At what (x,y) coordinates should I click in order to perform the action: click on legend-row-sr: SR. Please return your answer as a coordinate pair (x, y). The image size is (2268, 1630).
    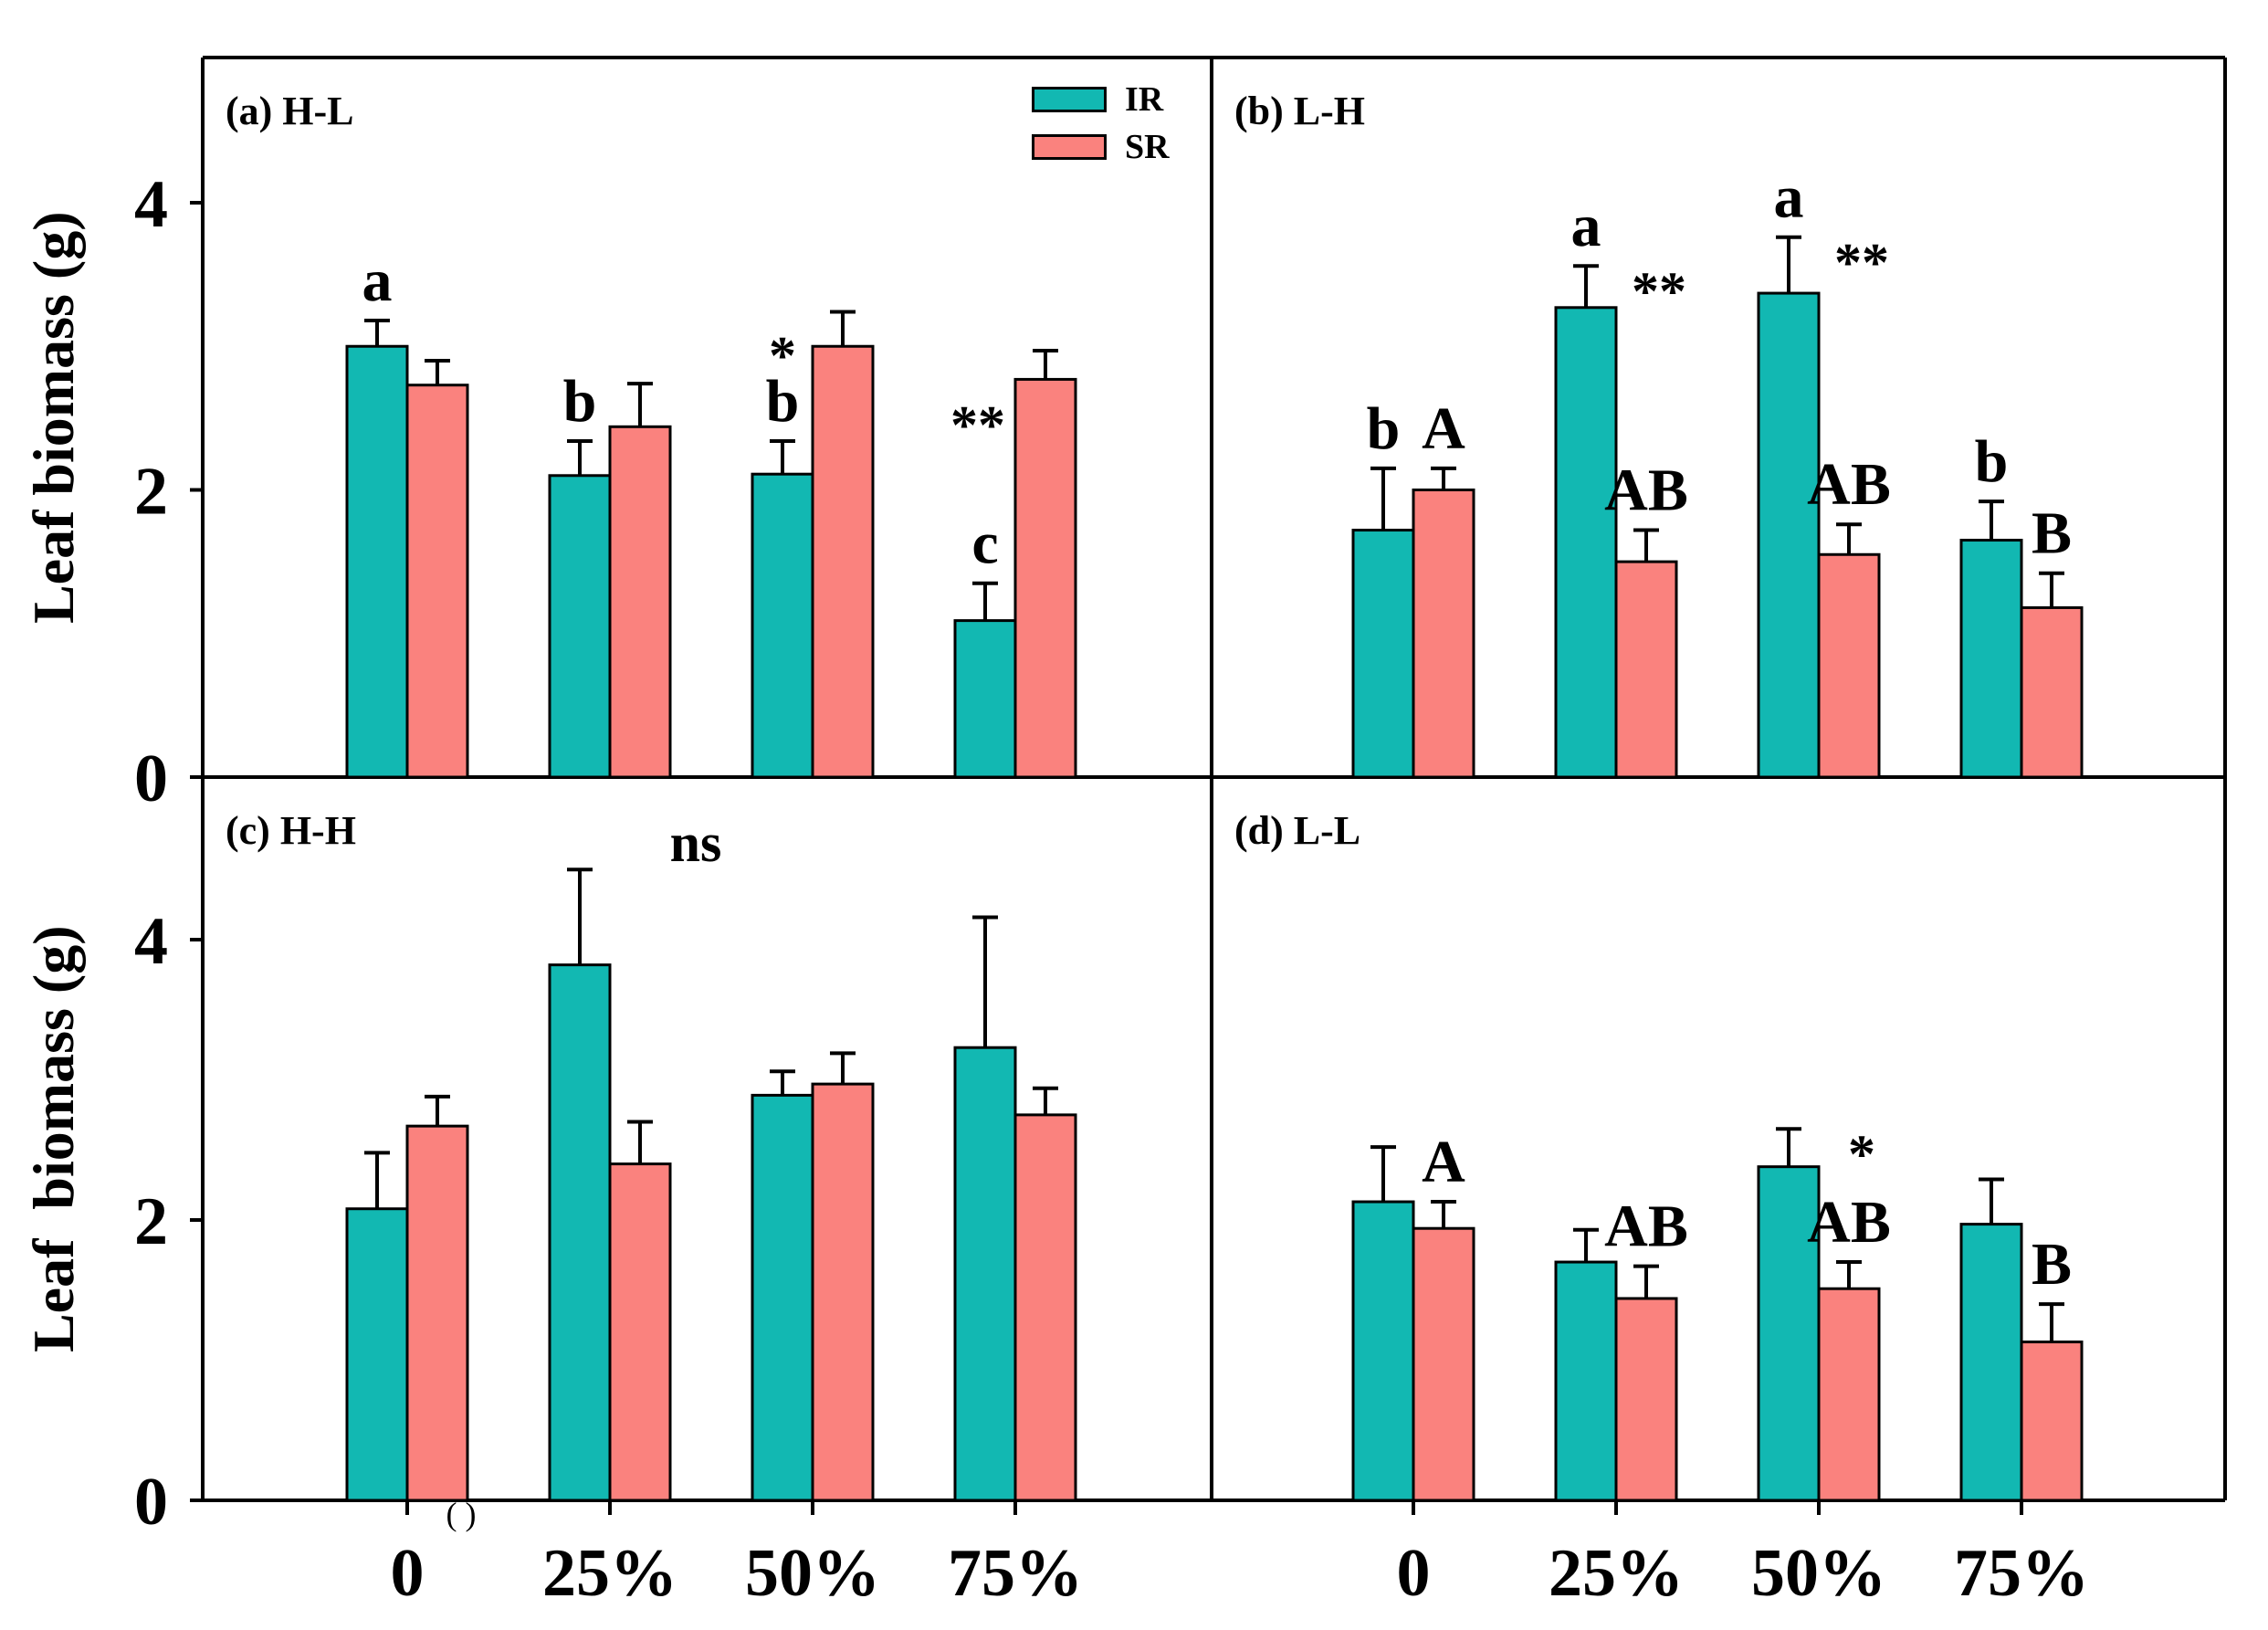
    Looking at the image, I should click on (1101, 147).